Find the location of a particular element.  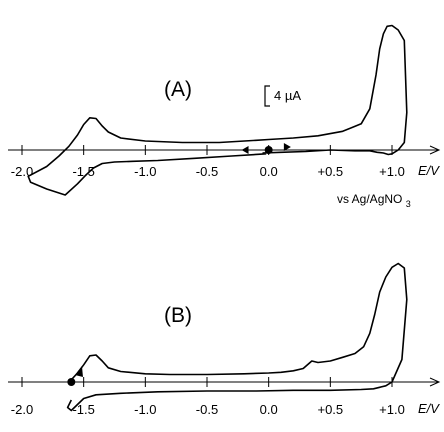

panel-a-reference-label: vs Ag/AgNO 3 is located at coordinates (374, 200).